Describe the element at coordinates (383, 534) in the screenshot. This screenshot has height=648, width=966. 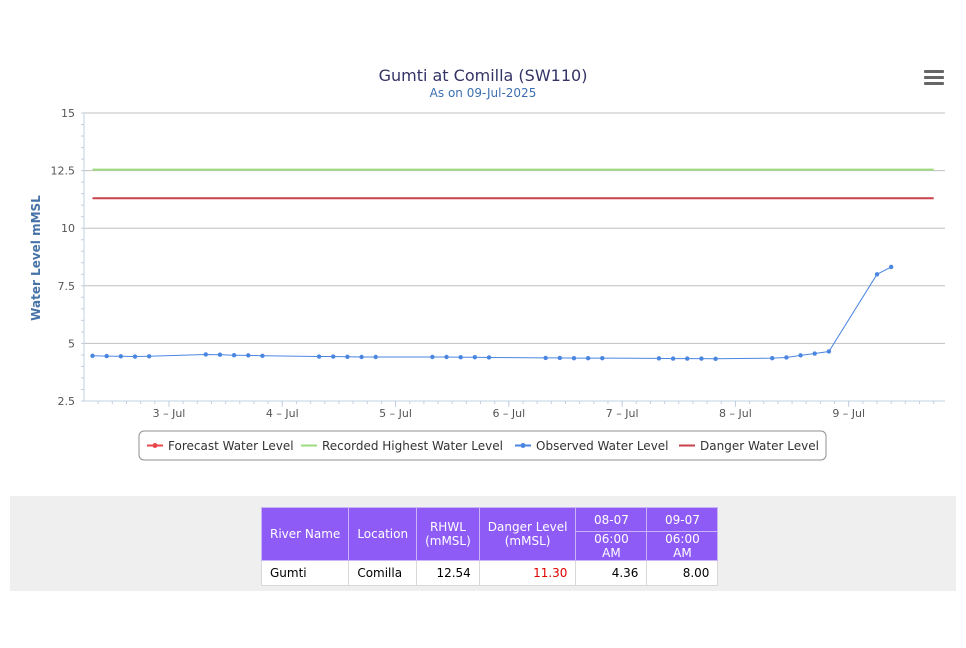
I see `header-location: Location` at that location.